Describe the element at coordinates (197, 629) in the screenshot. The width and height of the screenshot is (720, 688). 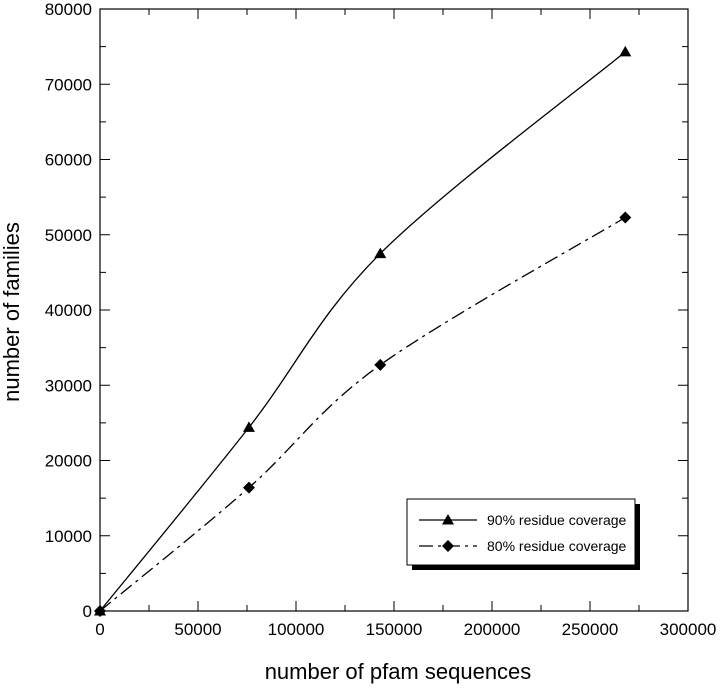
I see `x-tick-label: 50000` at that location.